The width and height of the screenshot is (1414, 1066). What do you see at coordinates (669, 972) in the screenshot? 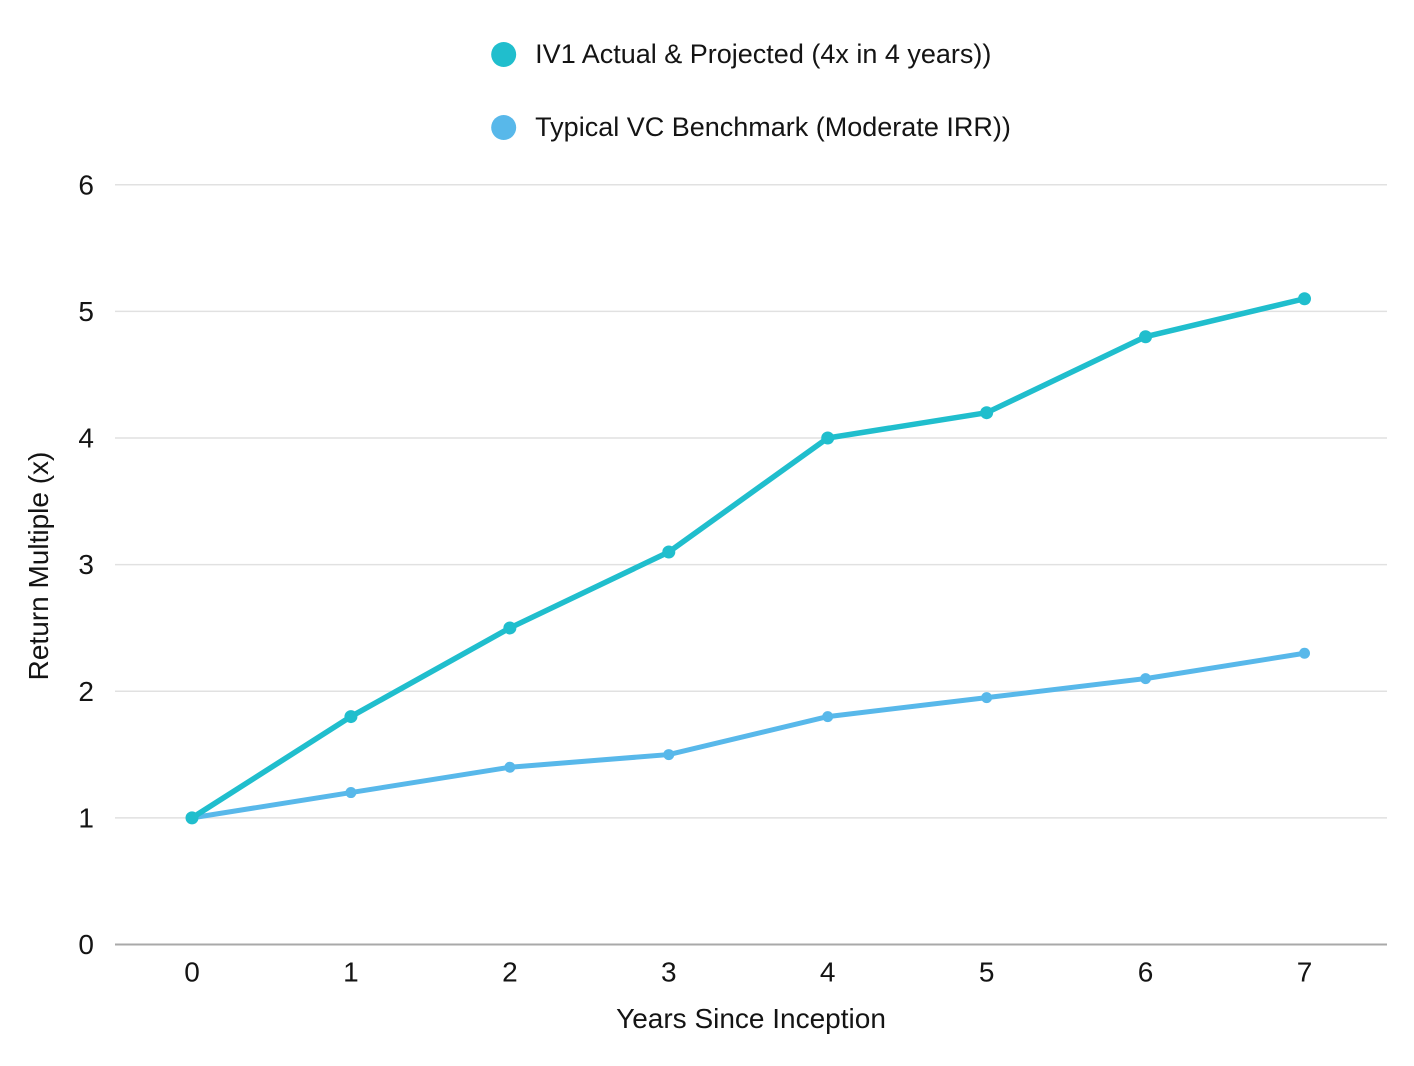
I see `x-tick-label: 3` at bounding box center [669, 972].